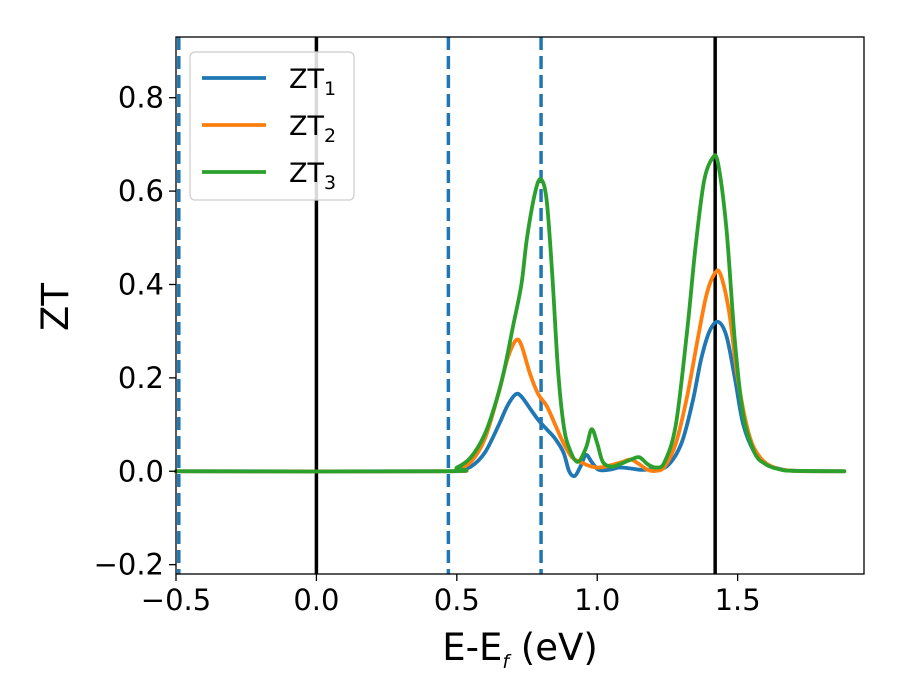 The height and width of the screenshot is (700, 900). I want to click on y-tick-label: 0.0, so click(141, 471).